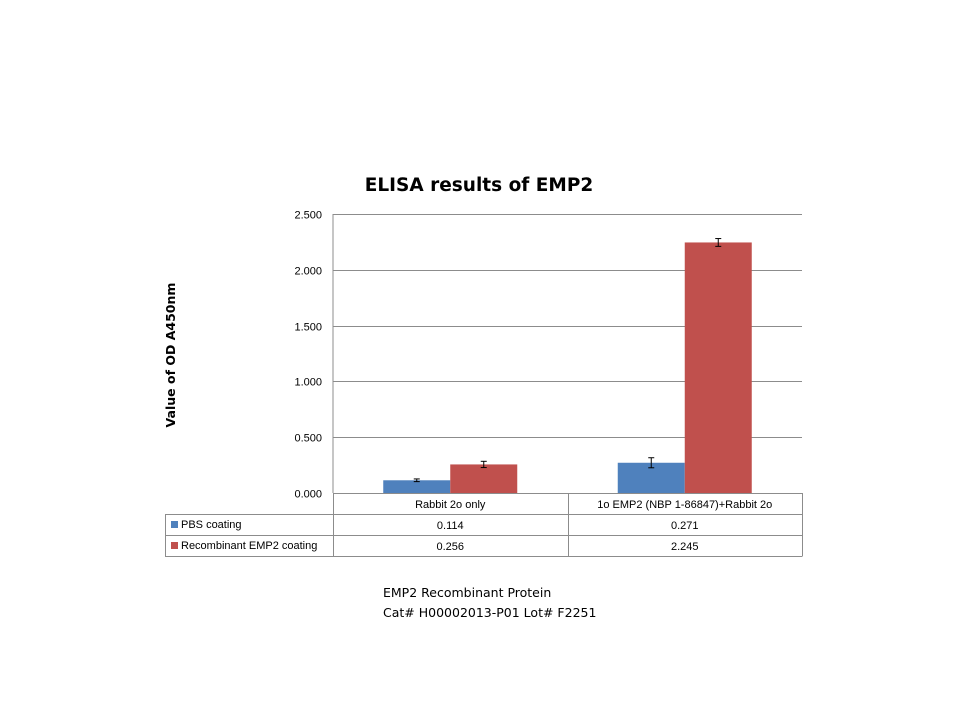 This screenshot has height=720, width=960. Describe the element at coordinates (450, 526) in the screenshot. I see `data-value-label: 0.114` at that location.